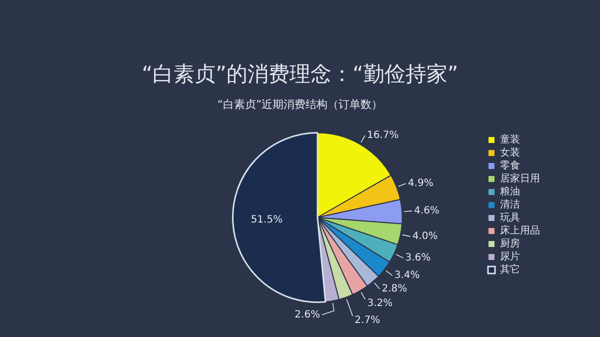 This screenshot has width=600, height=337. What do you see at coordinates (380, 303) in the screenshot?
I see `data-label: 3.2%` at bounding box center [380, 303].